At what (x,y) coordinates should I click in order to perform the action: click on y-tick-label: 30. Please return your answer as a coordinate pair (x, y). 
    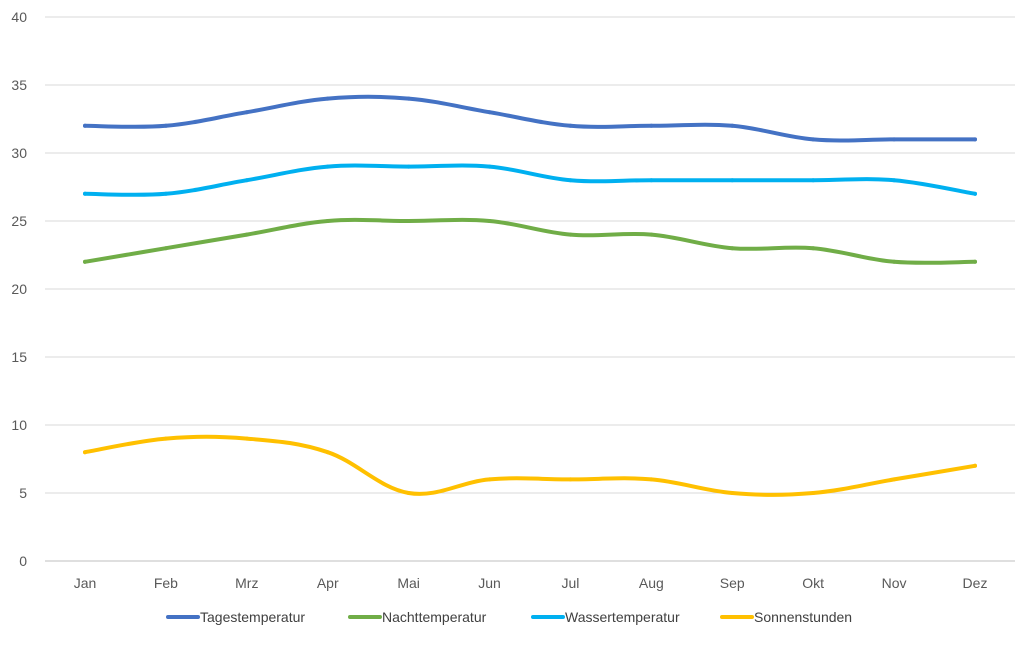
    Looking at the image, I should click on (19, 153).